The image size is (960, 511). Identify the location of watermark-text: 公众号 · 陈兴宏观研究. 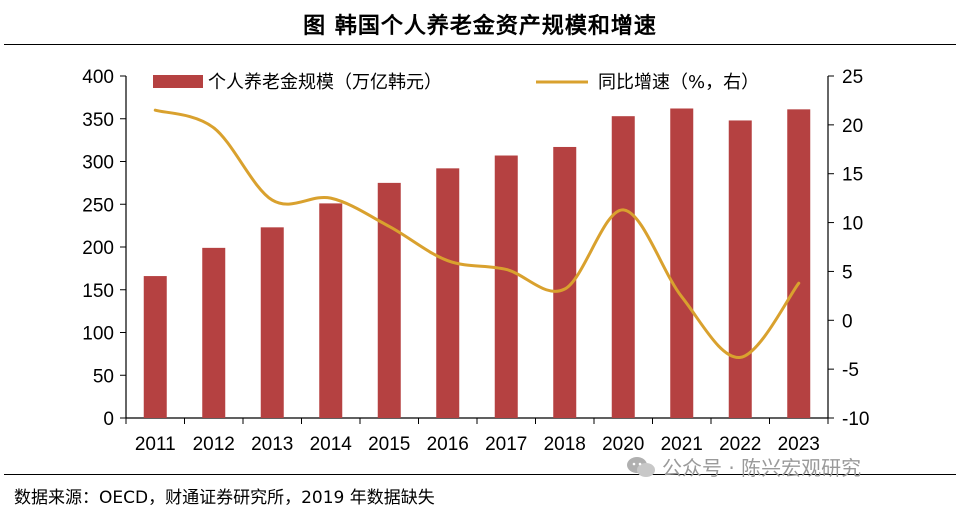
(762, 468).